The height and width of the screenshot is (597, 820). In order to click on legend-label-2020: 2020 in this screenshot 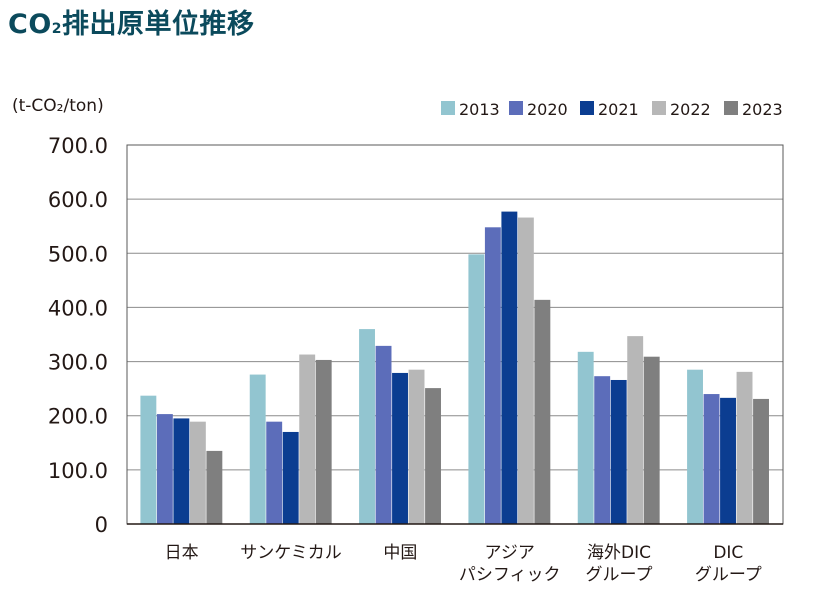, I will do `click(547, 109)`.